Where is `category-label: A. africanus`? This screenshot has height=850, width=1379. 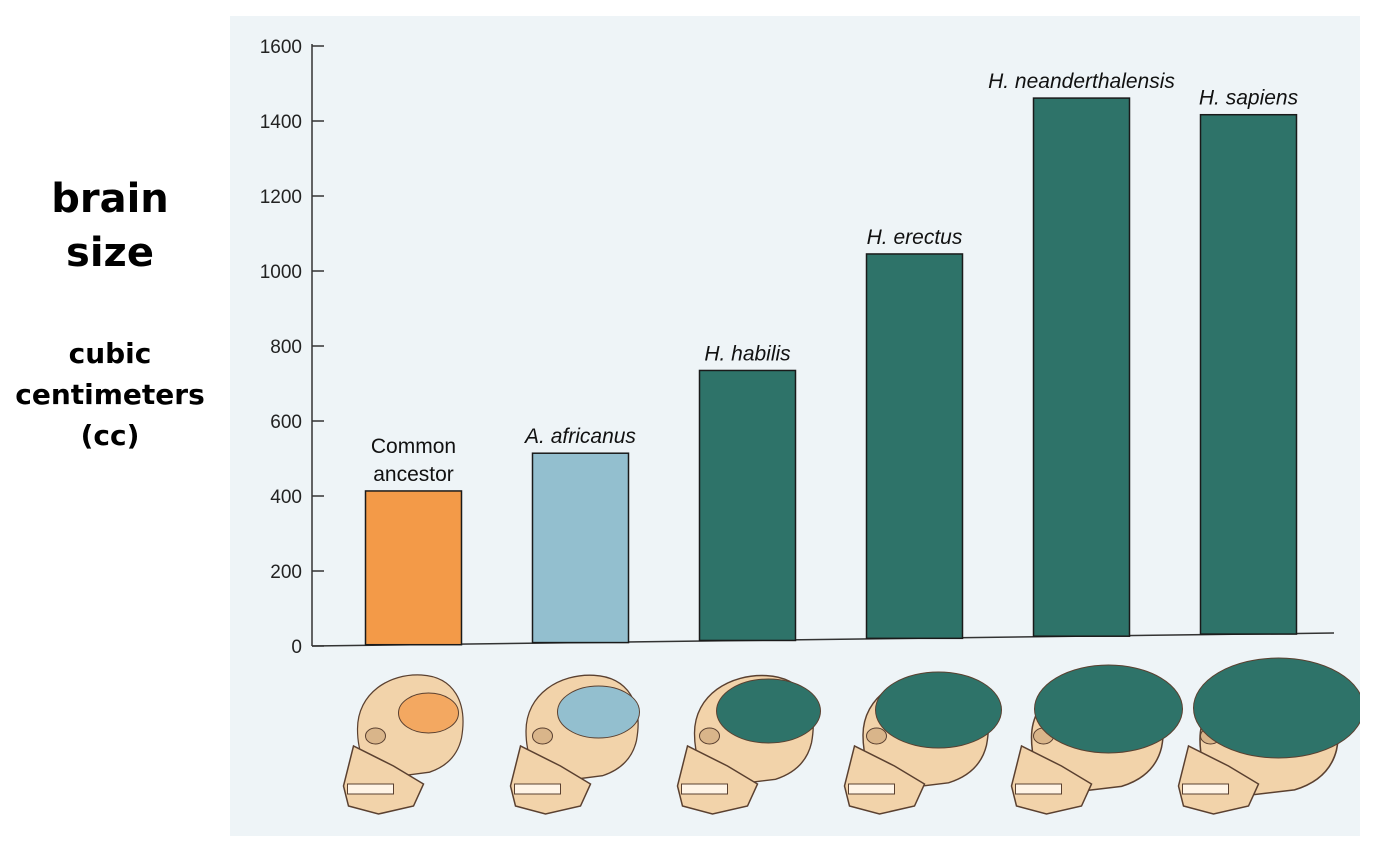 category-label: A. africanus is located at coordinates (579, 436).